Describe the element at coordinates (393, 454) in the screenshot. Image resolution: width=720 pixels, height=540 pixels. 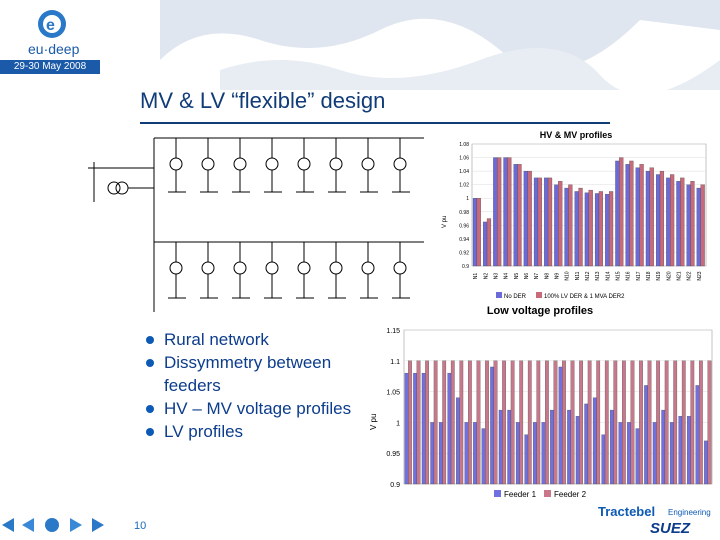
I see `y-tick-label: 0.95` at that location.